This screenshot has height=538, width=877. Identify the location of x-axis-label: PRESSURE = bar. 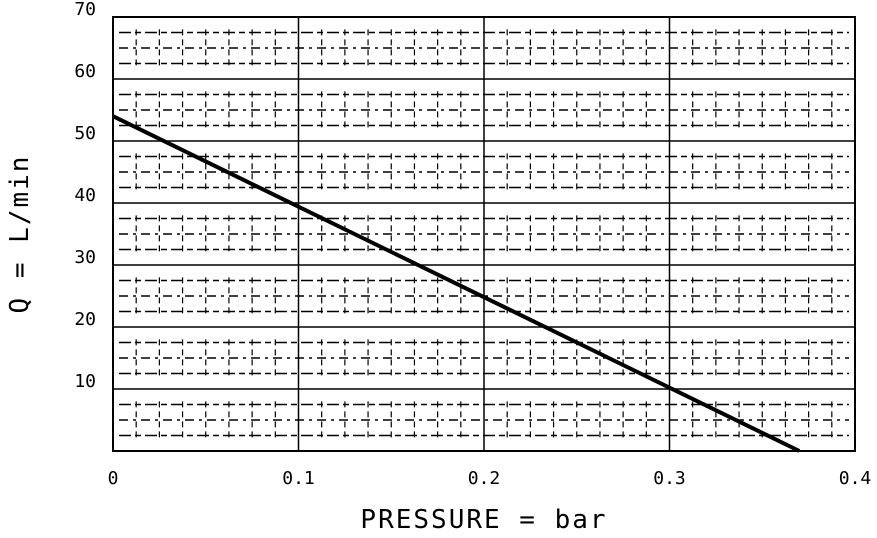
(483, 520).